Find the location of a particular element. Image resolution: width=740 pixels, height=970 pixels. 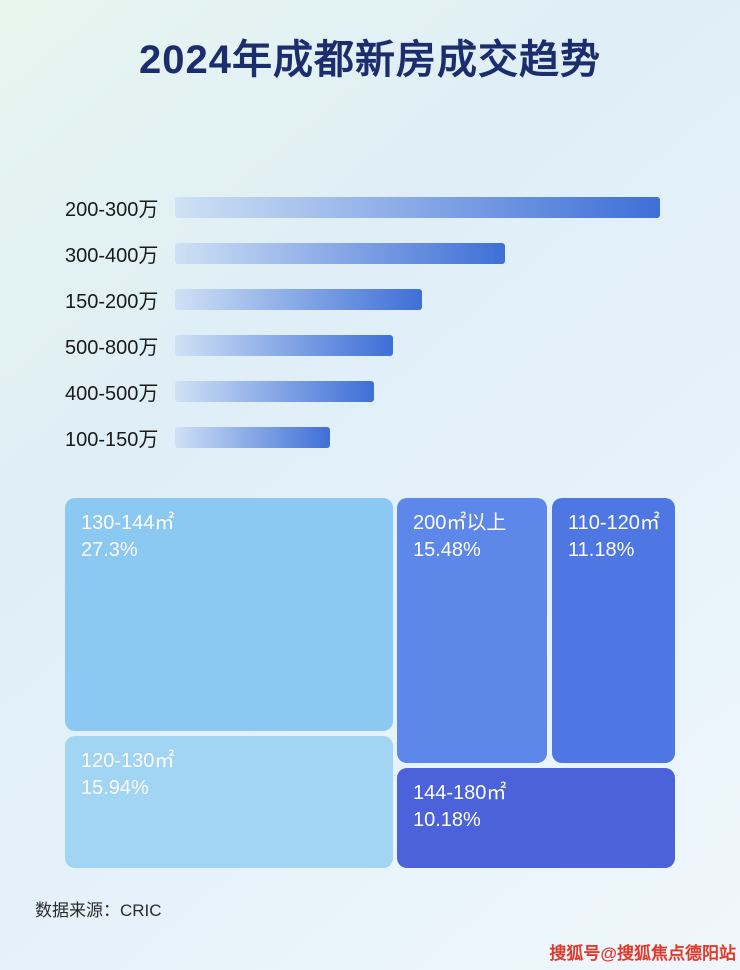

bar-row: 300-400万 is located at coordinates (362, 253).